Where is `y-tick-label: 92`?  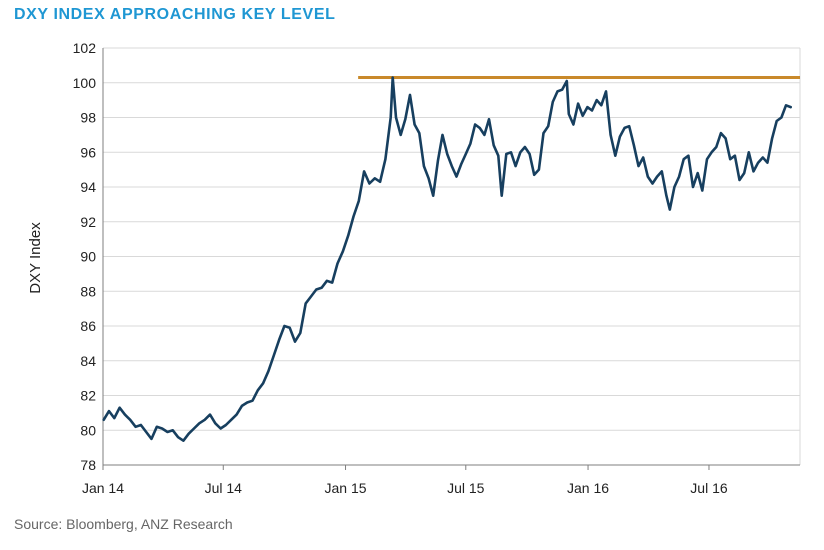
y-tick-label: 92 is located at coordinates (88, 222).